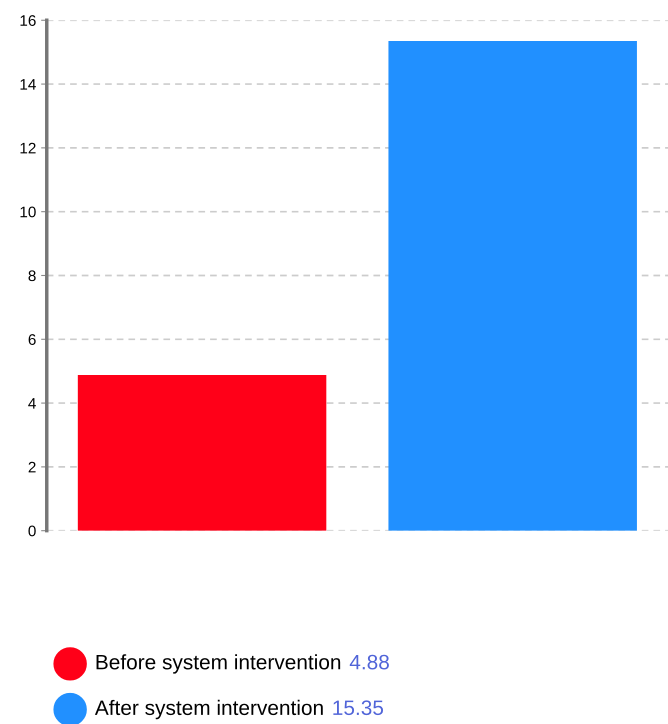  What do you see at coordinates (32, 531) in the screenshot?
I see `y-tick-label: 0` at bounding box center [32, 531].